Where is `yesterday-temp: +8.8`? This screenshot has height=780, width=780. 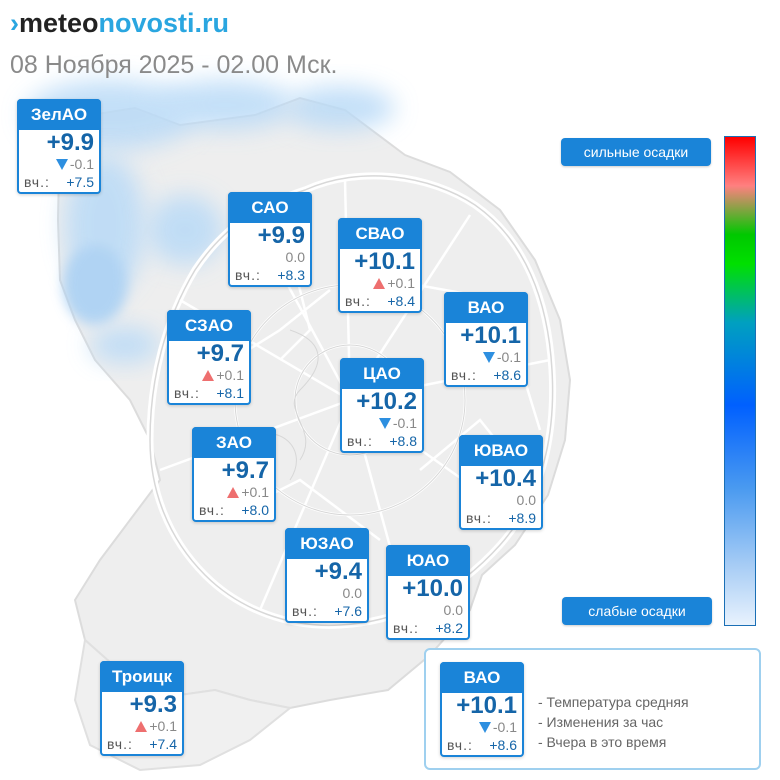
yesterday-temp: +8.8 is located at coordinates (403, 441).